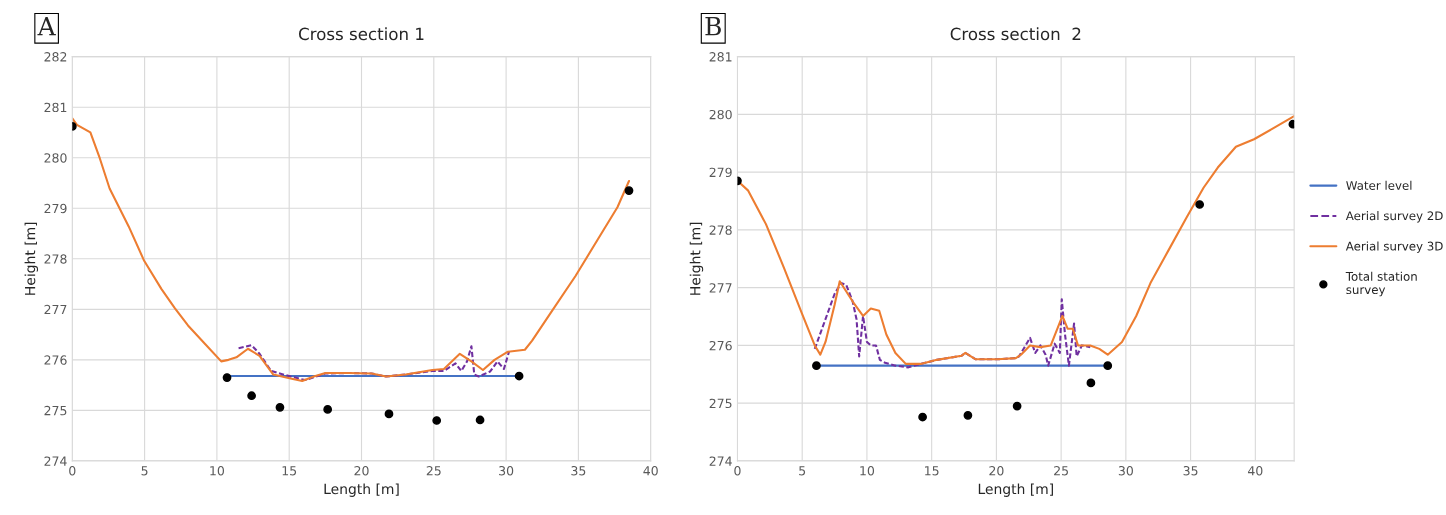 Image resolution: width=1446 pixels, height=515 pixels. Describe the element at coordinates (1394, 217) in the screenshot. I see `legend-label: Aerial survey 2D` at that location.